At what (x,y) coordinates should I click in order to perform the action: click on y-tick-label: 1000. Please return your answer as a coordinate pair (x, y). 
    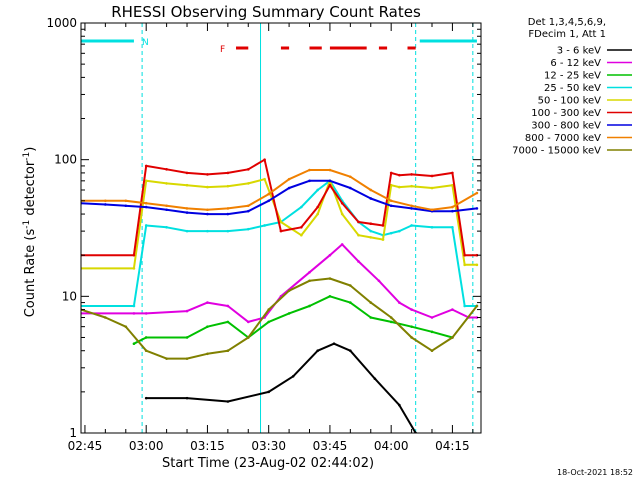
    Looking at the image, I should click on (61, 23).